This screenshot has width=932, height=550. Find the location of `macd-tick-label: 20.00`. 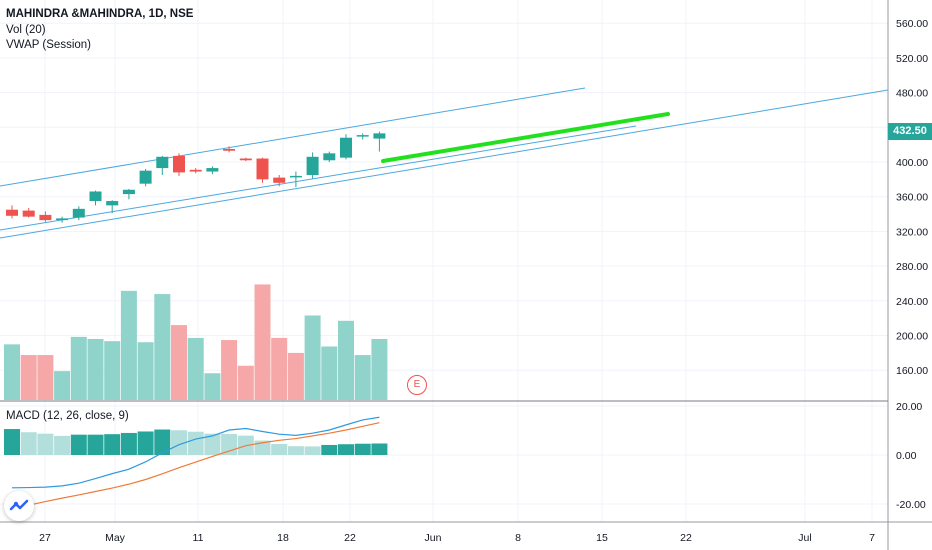

macd-tick-label: 20.00 is located at coordinates (909, 407).